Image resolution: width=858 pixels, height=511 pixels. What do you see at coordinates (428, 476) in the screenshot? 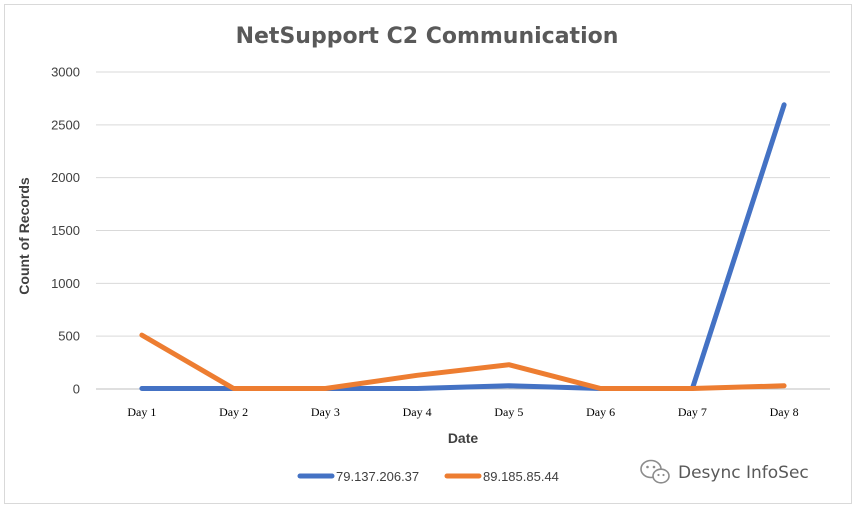
I see `legend: 79.137.206.37 89.185.85.44` at bounding box center [428, 476].